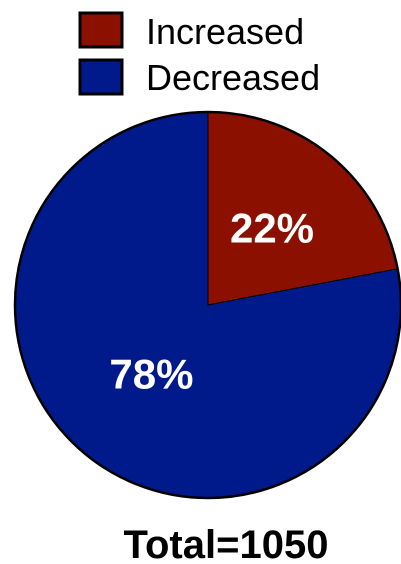 The width and height of the screenshot is (401, 564). I want to click on legend-label-decreased: Decreased, so click(233, 77).